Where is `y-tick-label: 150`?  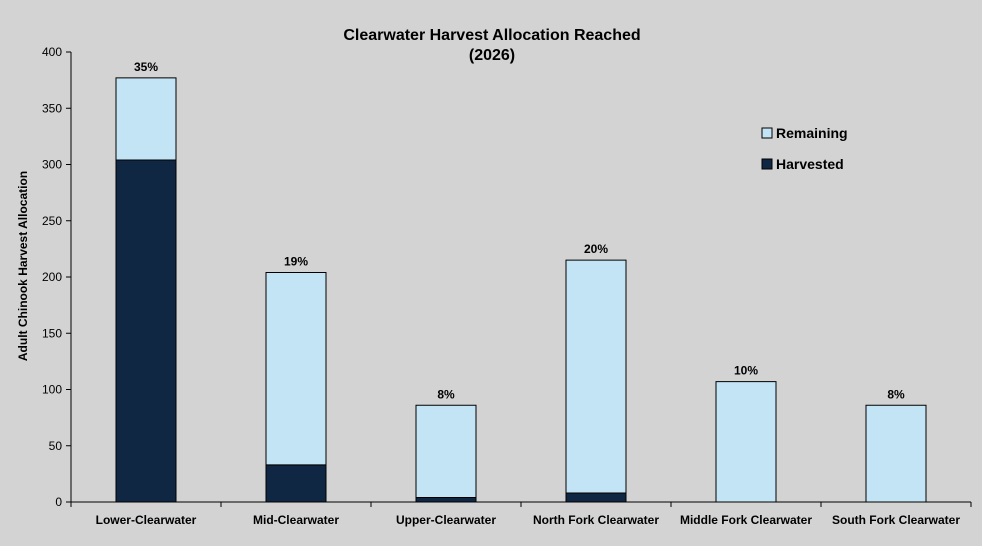 y-tick-label: 150 is located at coordinates (52, 333).